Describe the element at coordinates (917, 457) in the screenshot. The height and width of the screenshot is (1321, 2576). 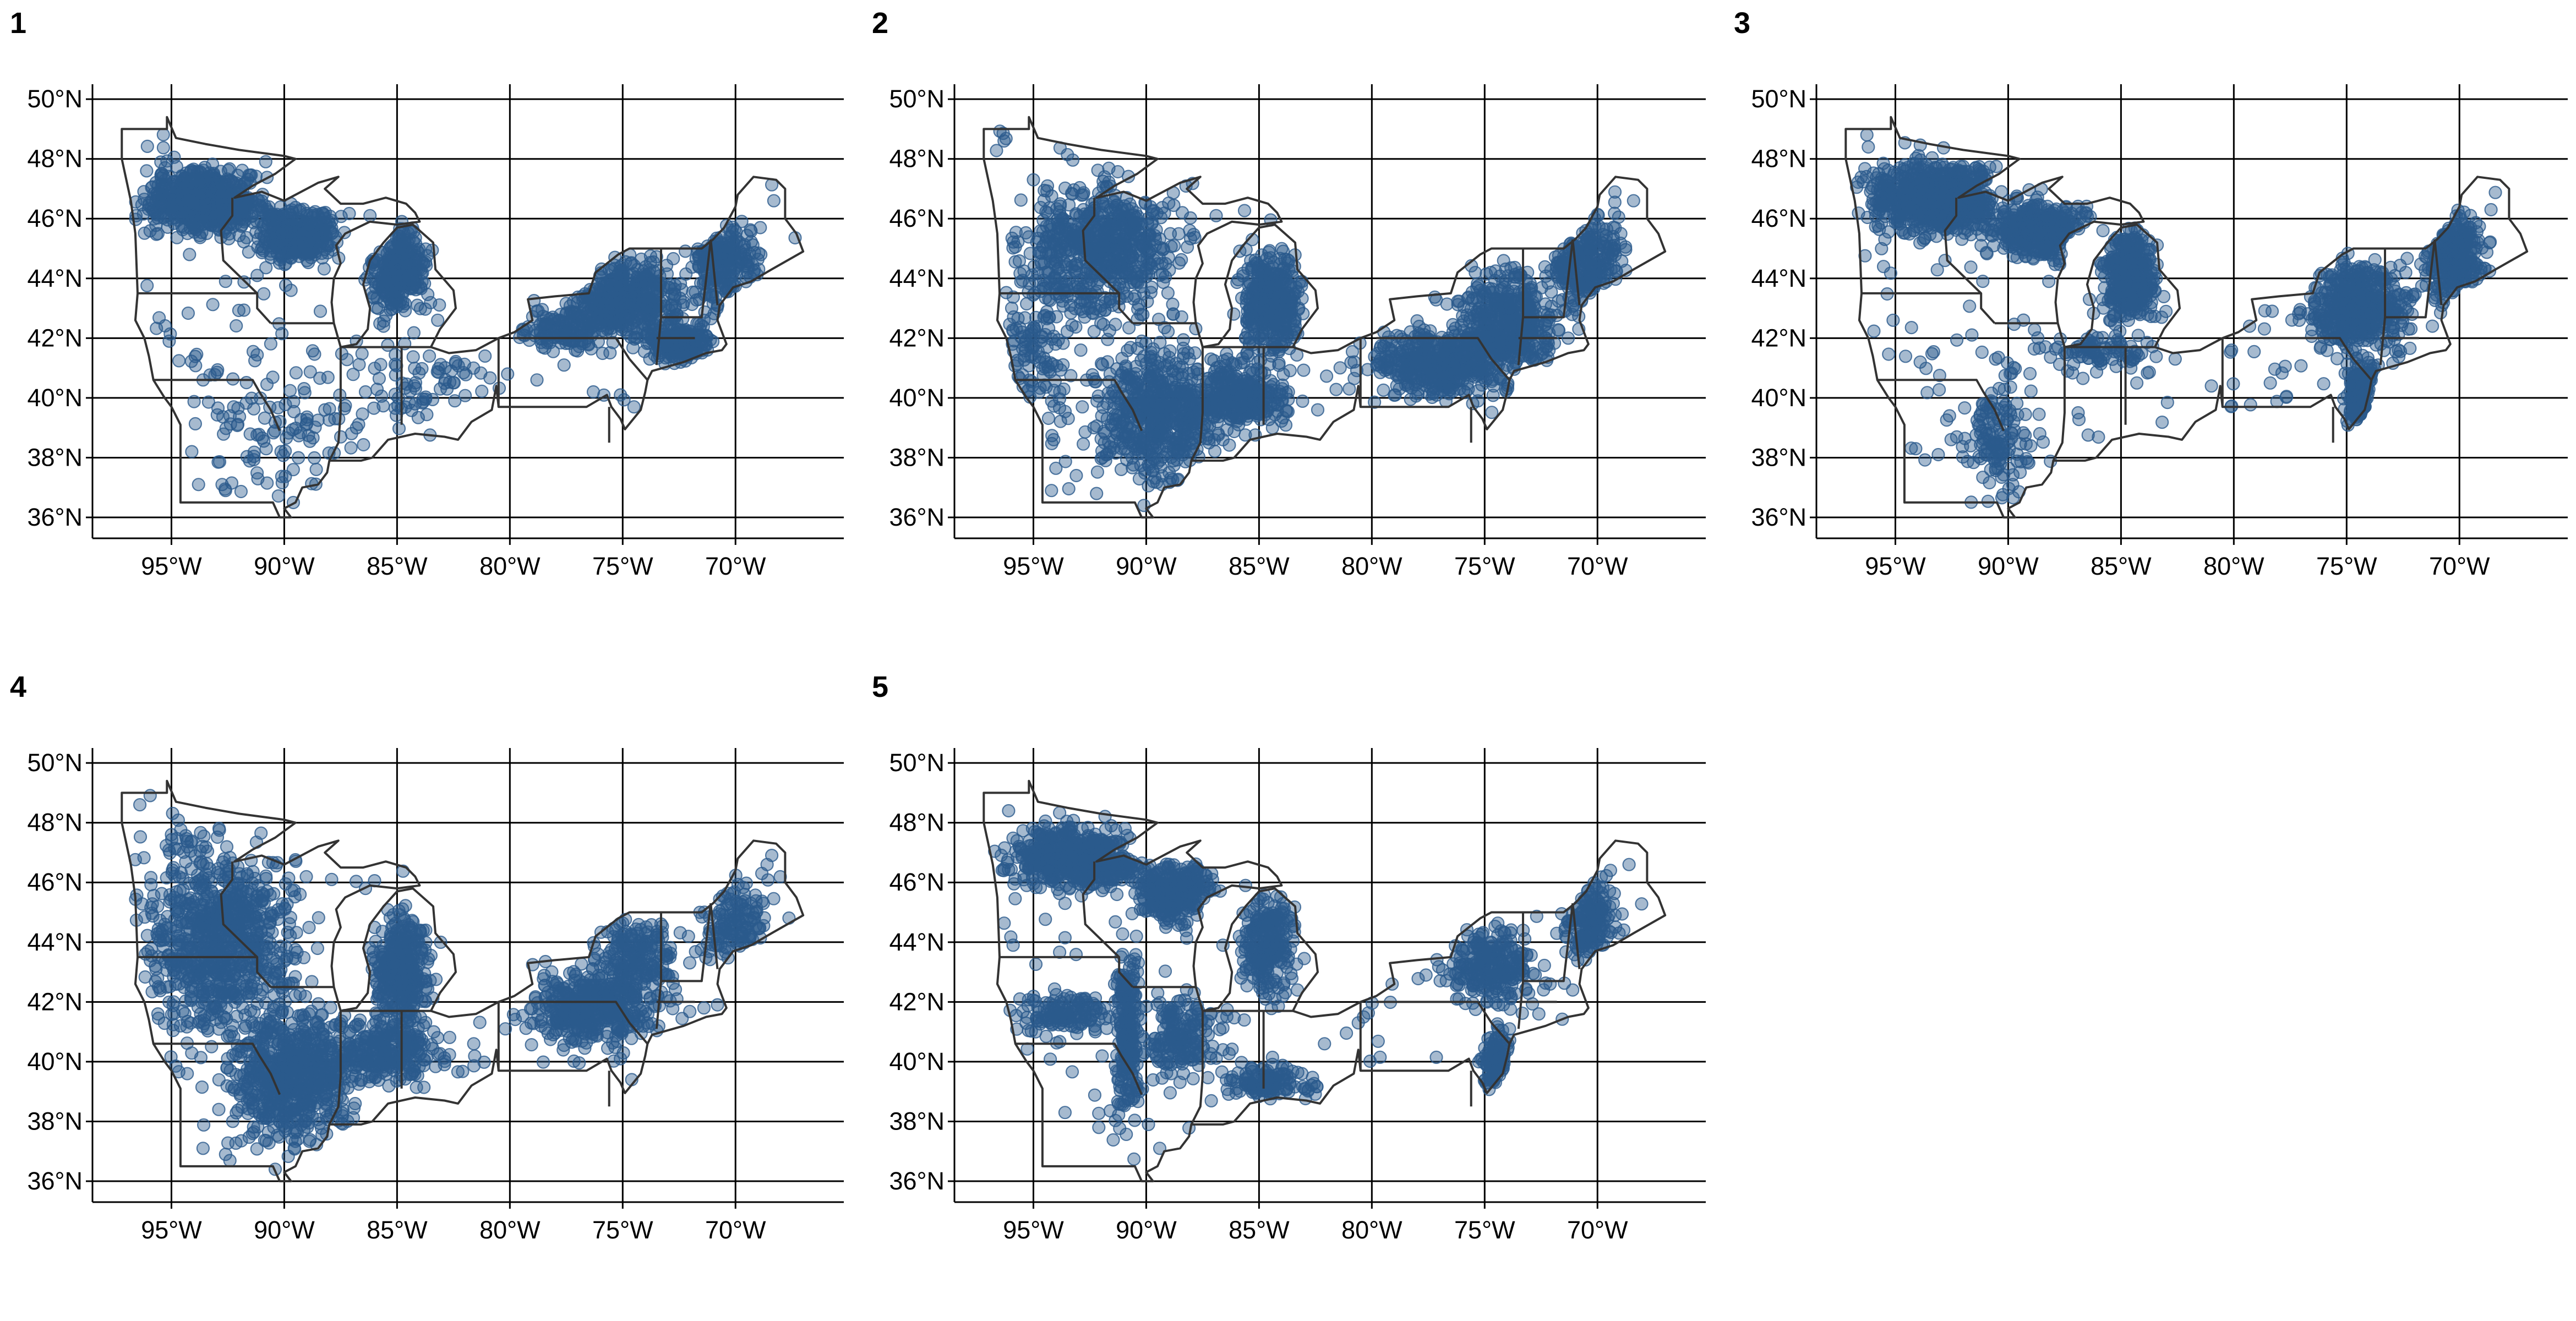
I see `y-tick-label: 38°N` at that location.